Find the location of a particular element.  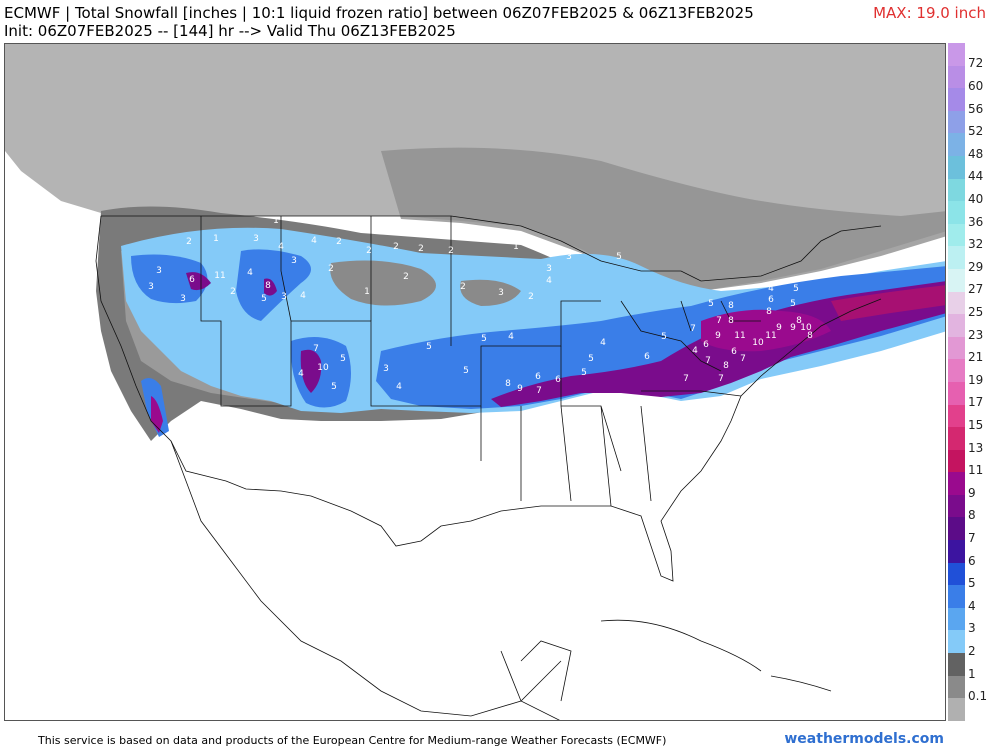

us-canada-border is located at coordinates (491, 248).